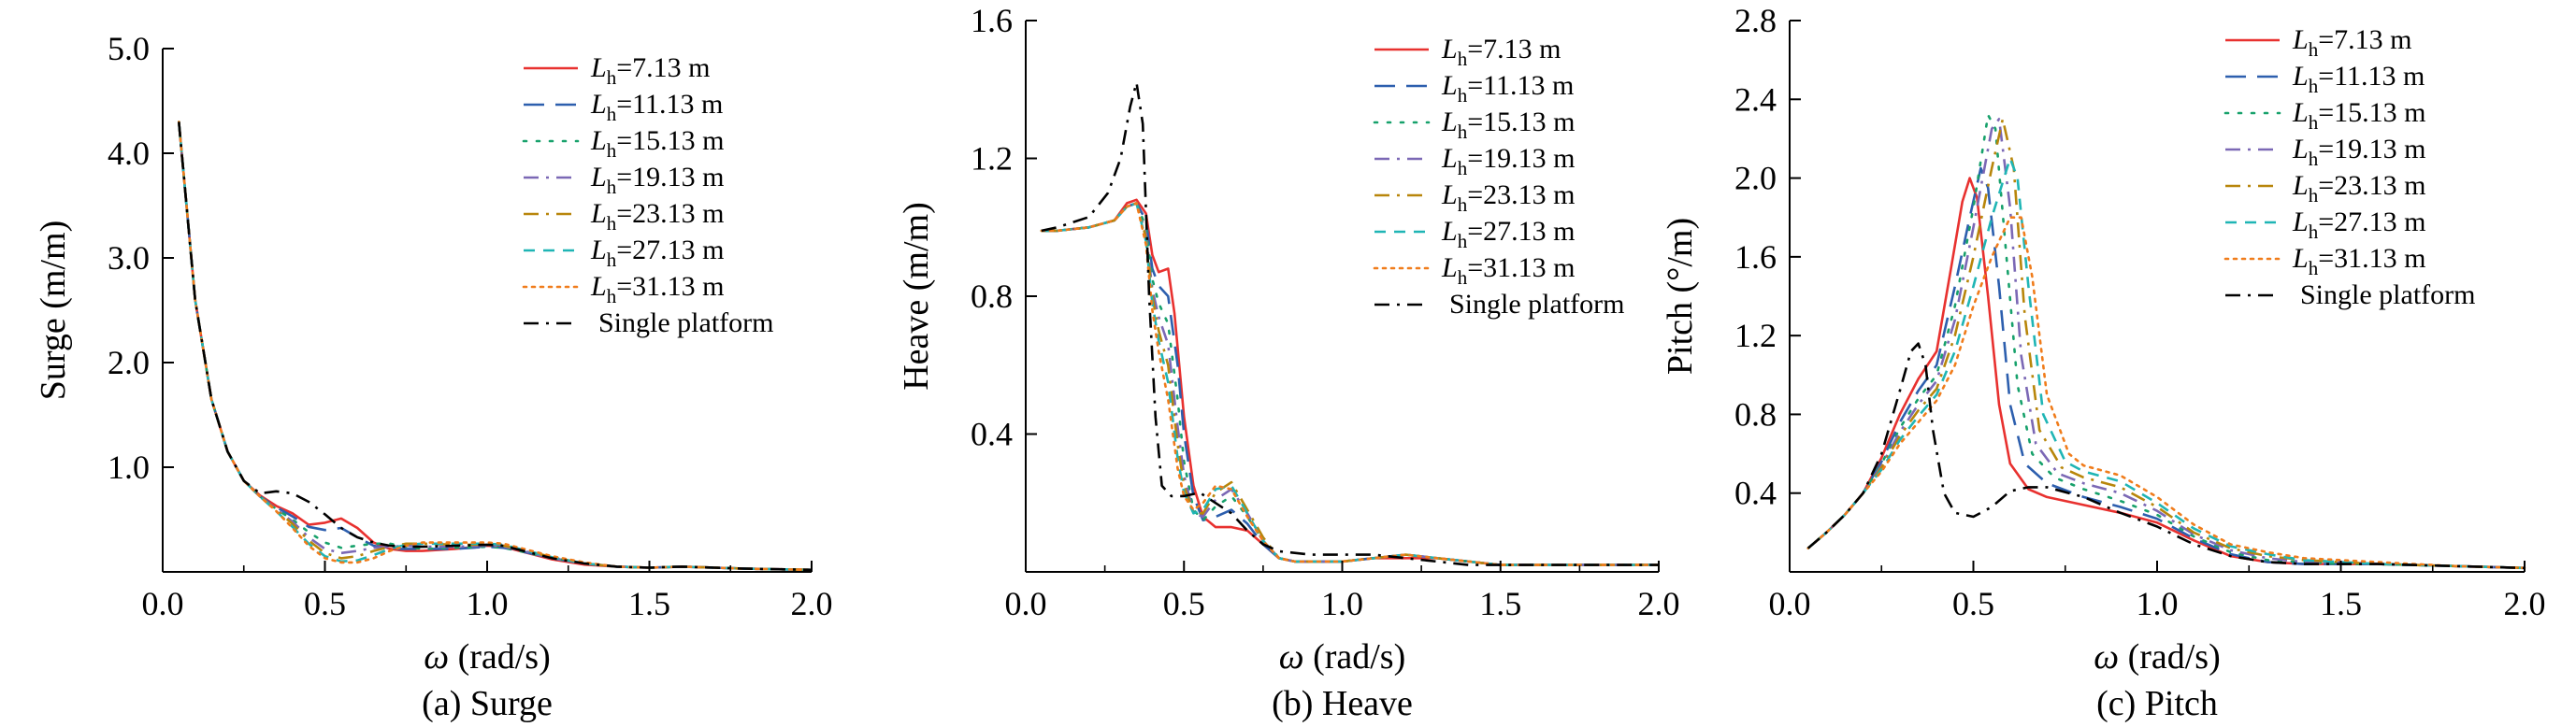 This screenshot has width=2576, height=727. What do you see at coordinates (1756, 99) in the screenshot?
I see `y-tick-label: 2.4` at bounding box center [1756, 99].